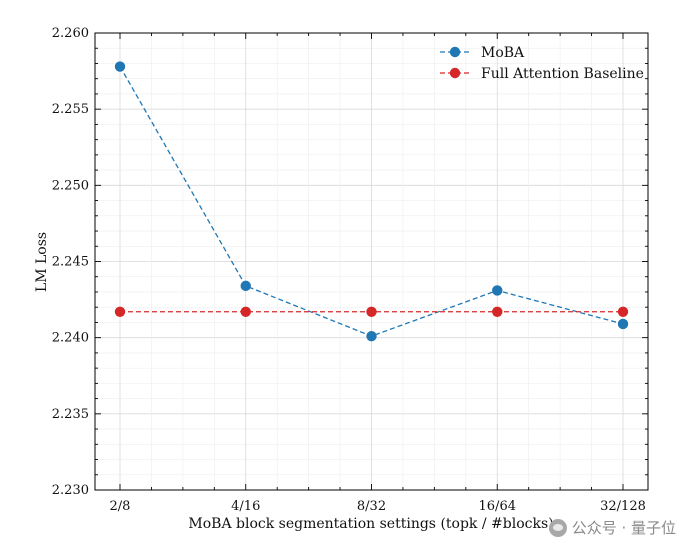  Describe the element at coordinates (120, 506) in the screenshot. I see `x-tick-label: 2/8` at that location.